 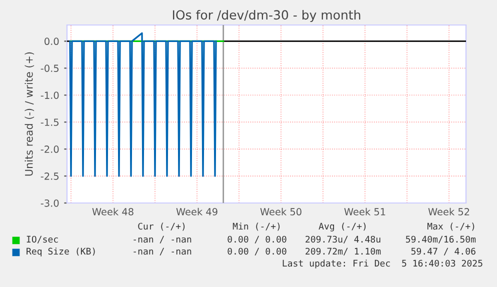 I want to click on y-tick-label: -2.5, so click(x=49, y=176).